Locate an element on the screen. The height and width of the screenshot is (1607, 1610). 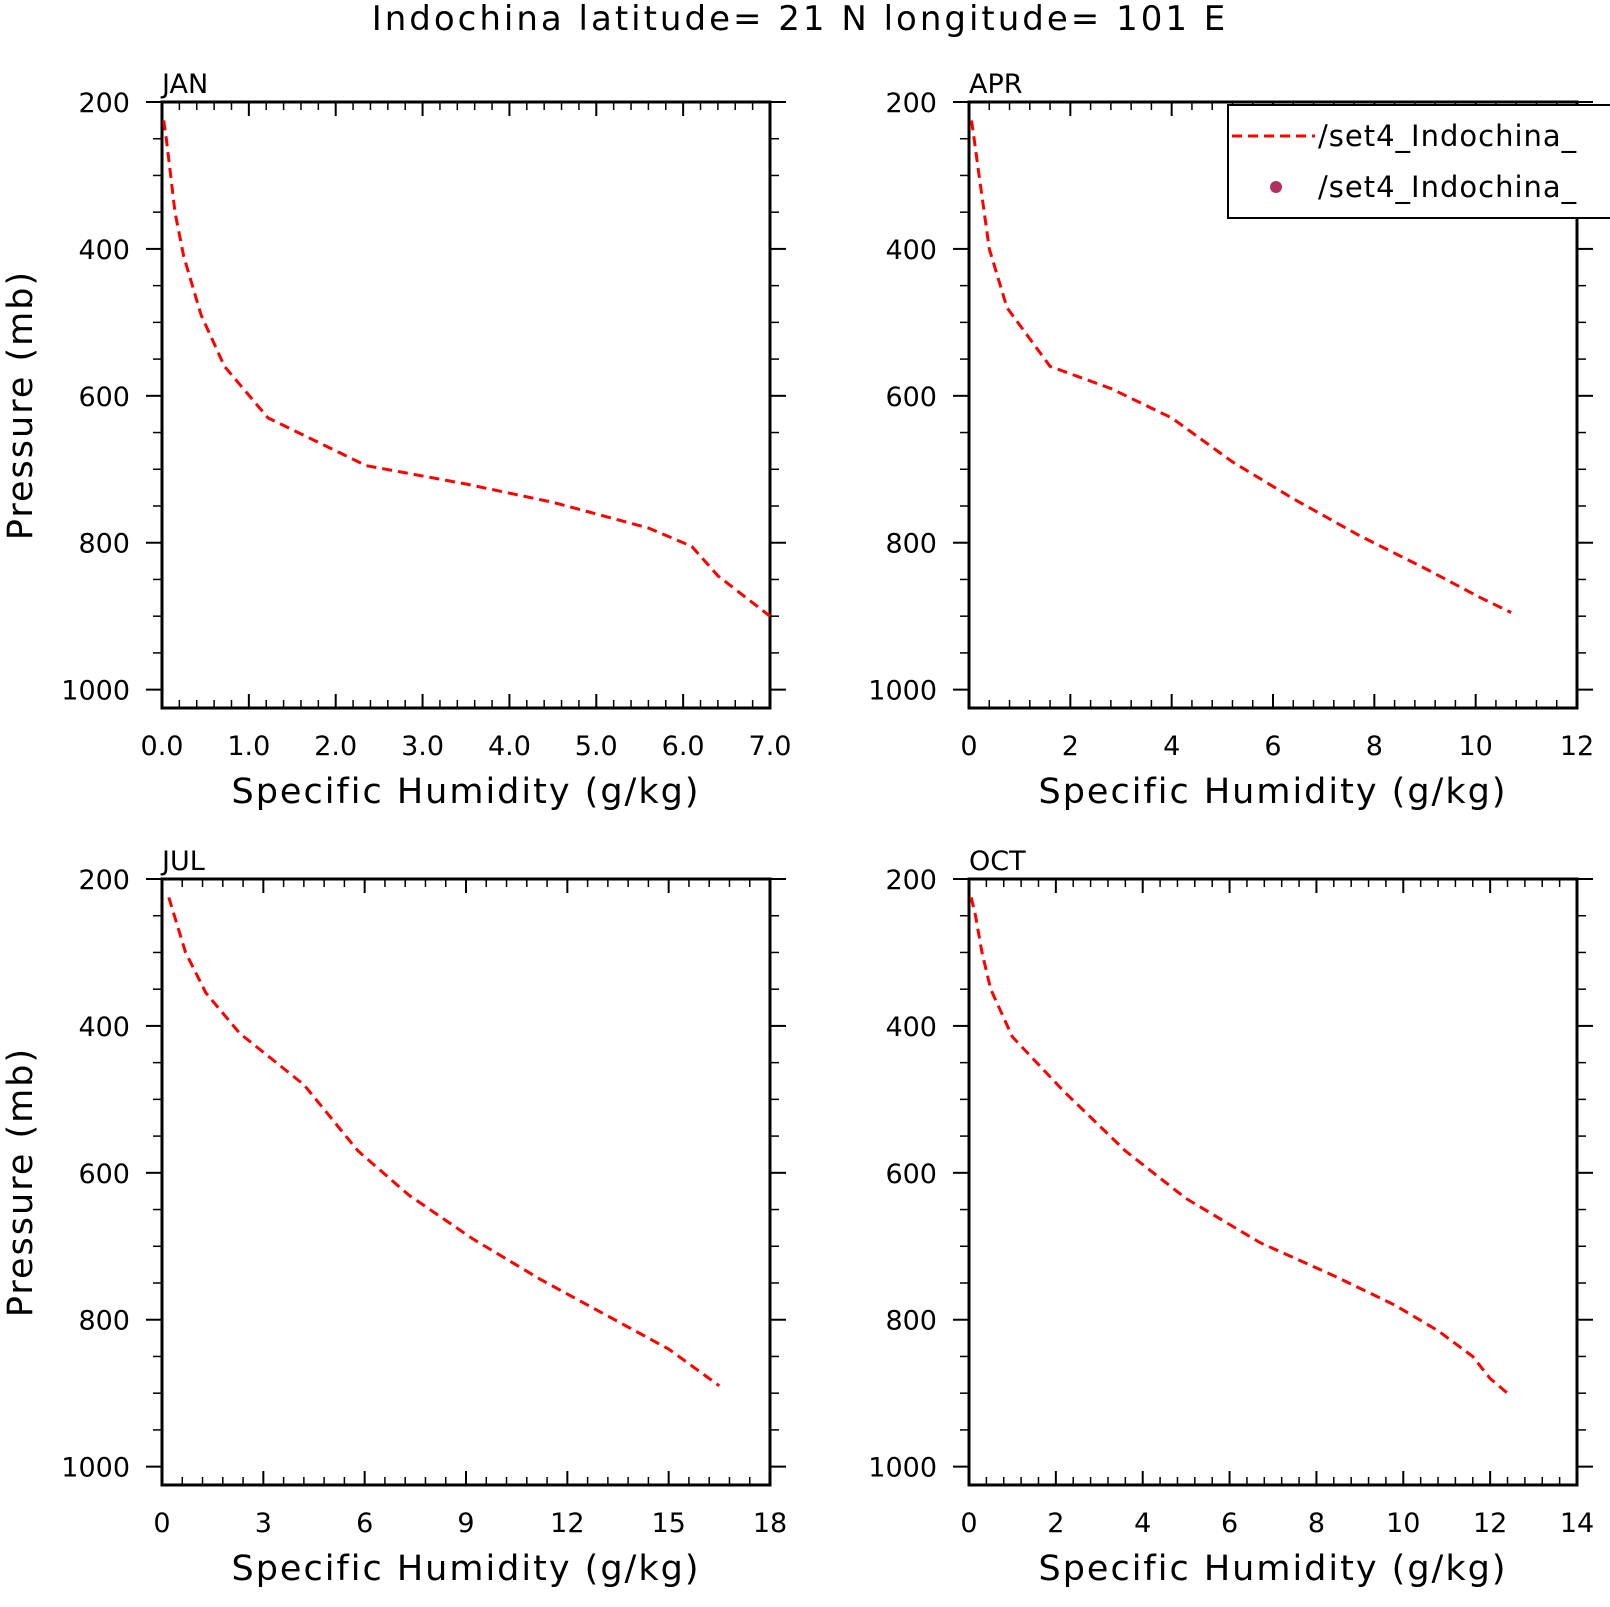
legend-swatch-dot is located at coordinates (1276, 187).